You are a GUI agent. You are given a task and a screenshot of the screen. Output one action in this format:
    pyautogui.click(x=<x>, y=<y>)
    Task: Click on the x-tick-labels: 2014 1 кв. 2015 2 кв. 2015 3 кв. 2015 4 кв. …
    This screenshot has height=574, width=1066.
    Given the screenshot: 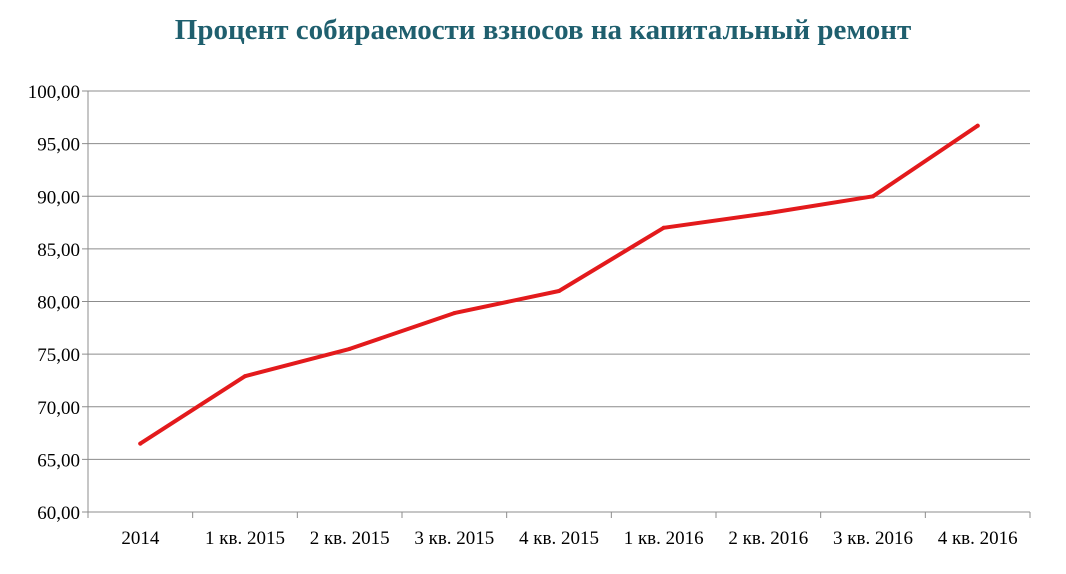 What is the action you would take?
    pyautogui.click(x=569, y=538)
    